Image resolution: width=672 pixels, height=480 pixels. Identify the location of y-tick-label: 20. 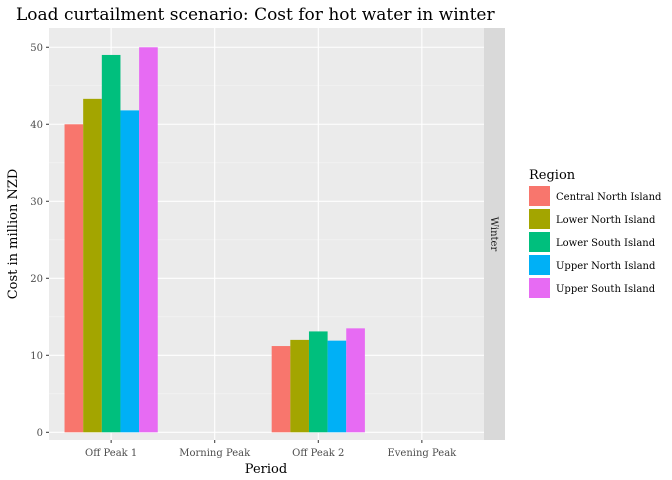
(36, 279).